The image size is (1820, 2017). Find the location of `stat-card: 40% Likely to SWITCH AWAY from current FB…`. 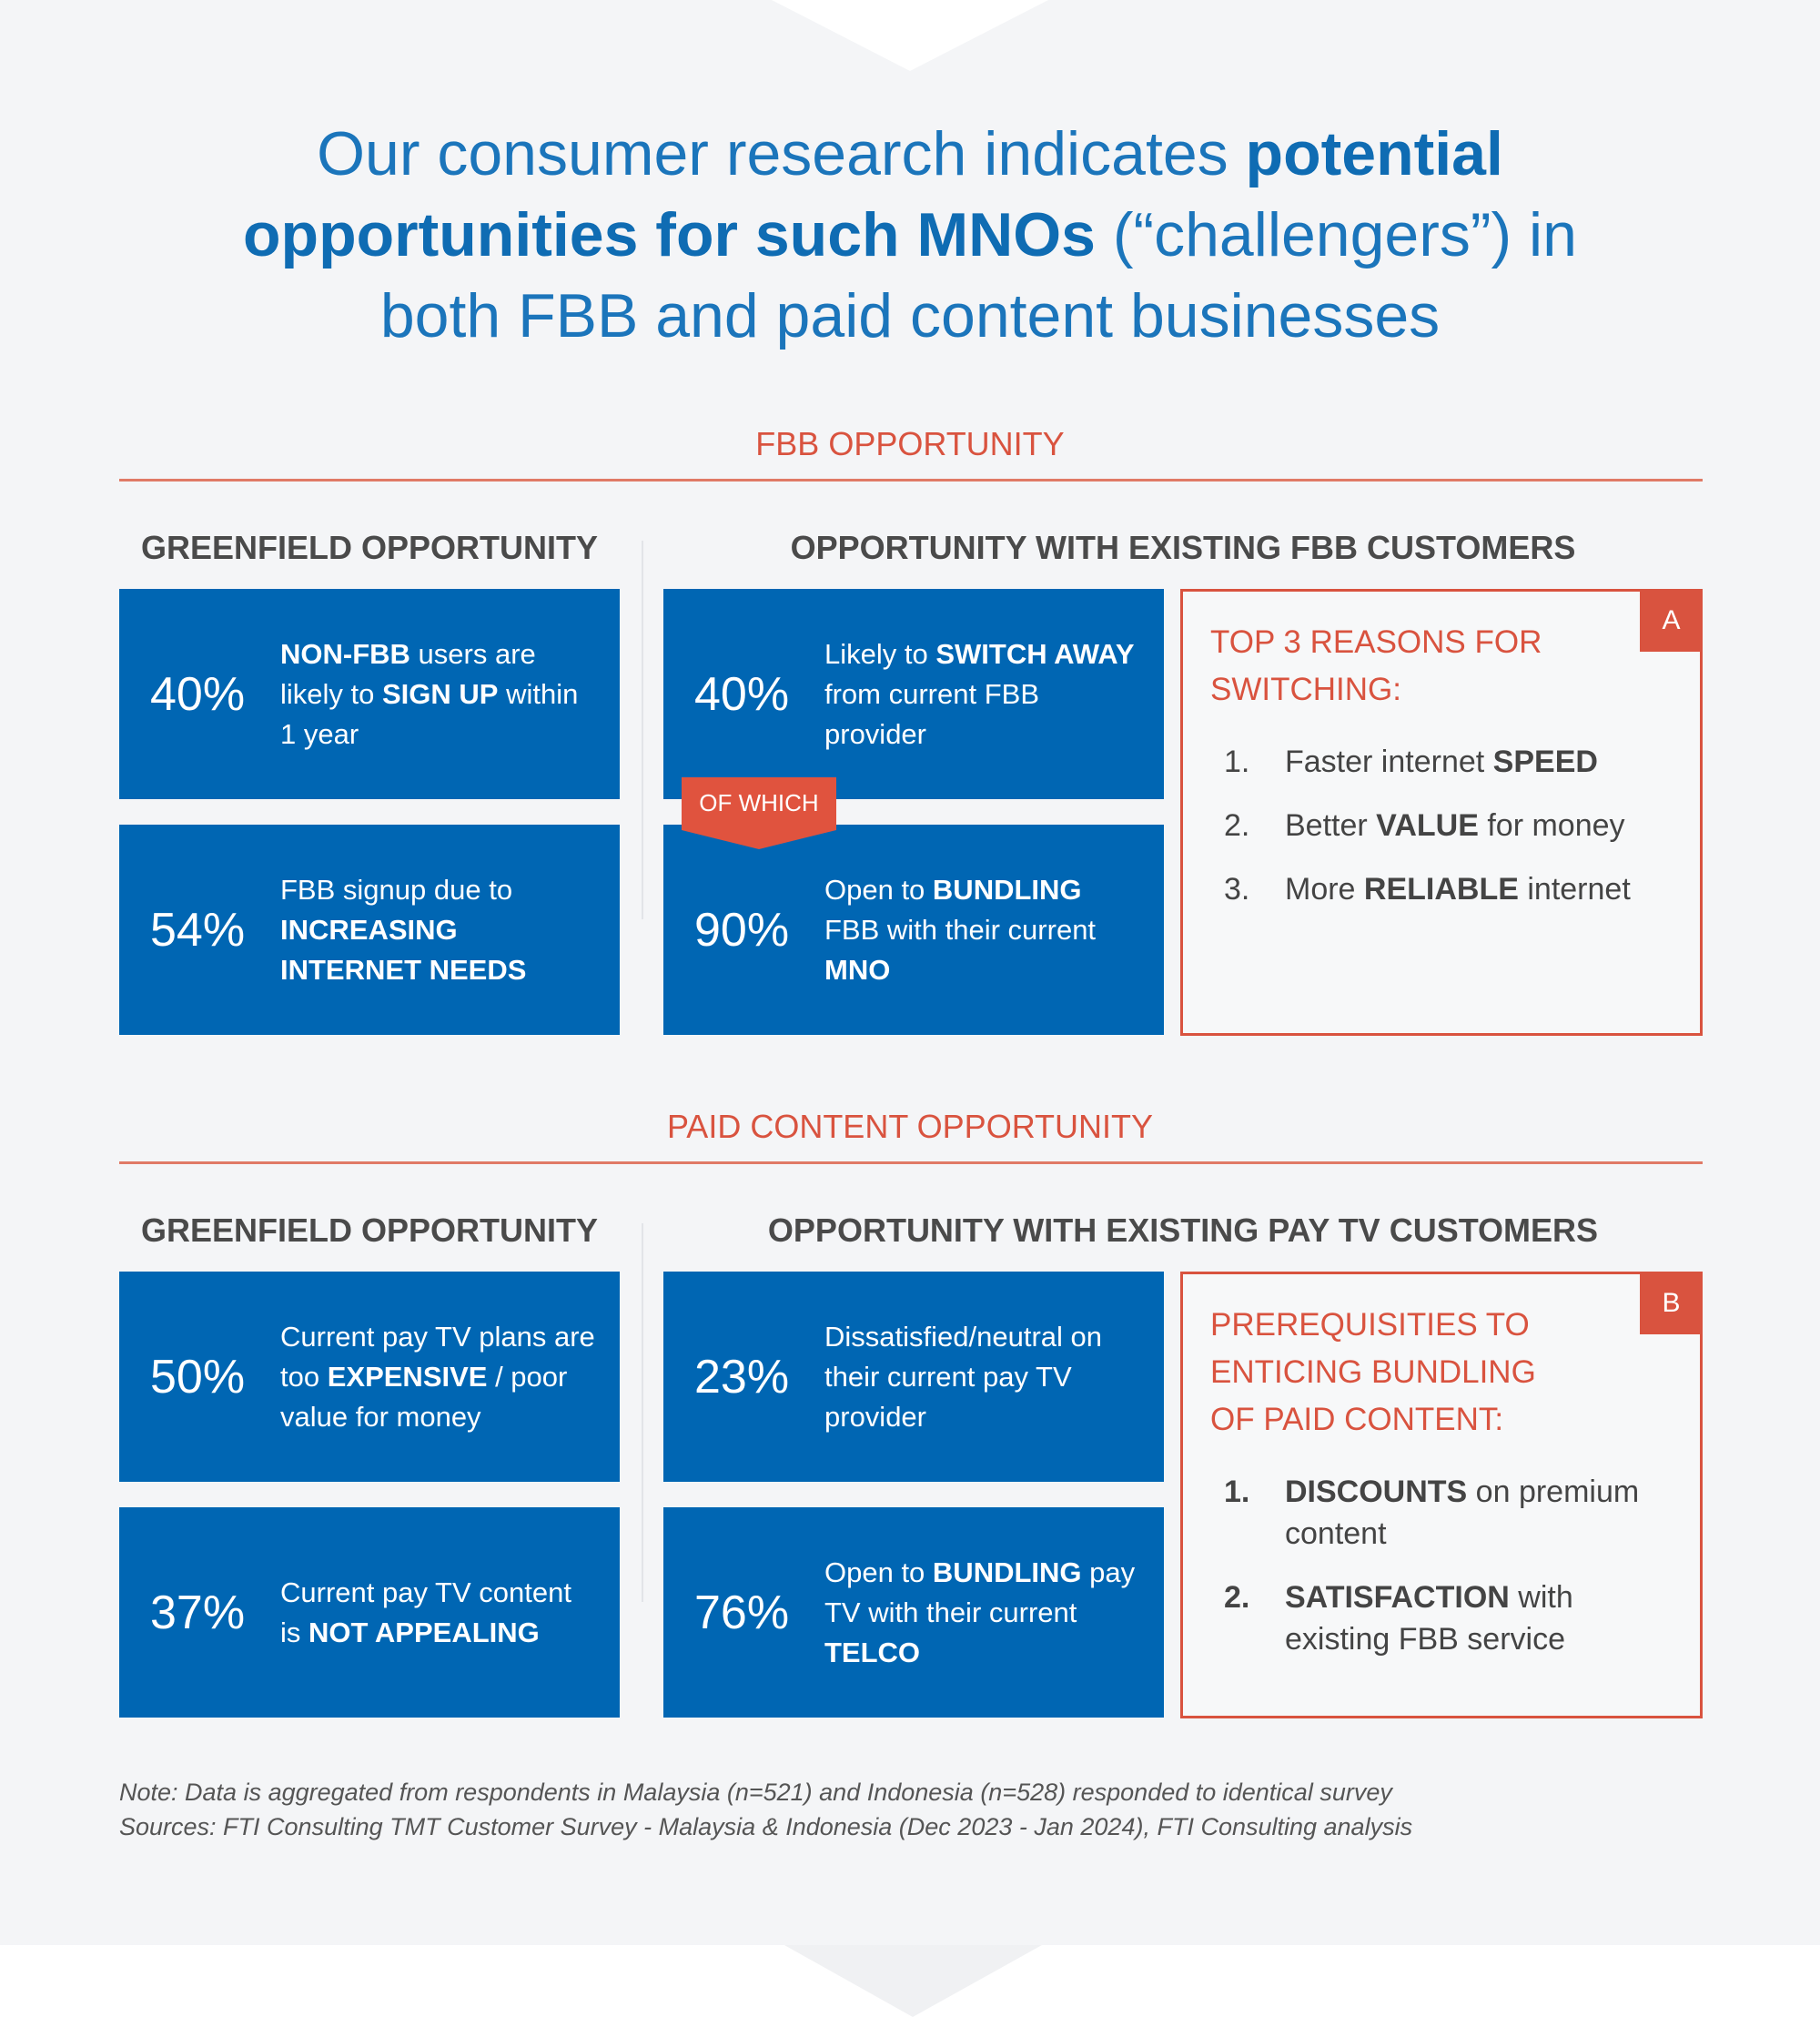

stat-card: 40% Likely to SWITCH AWAY from current FB… is located at coordinates (914, 694).